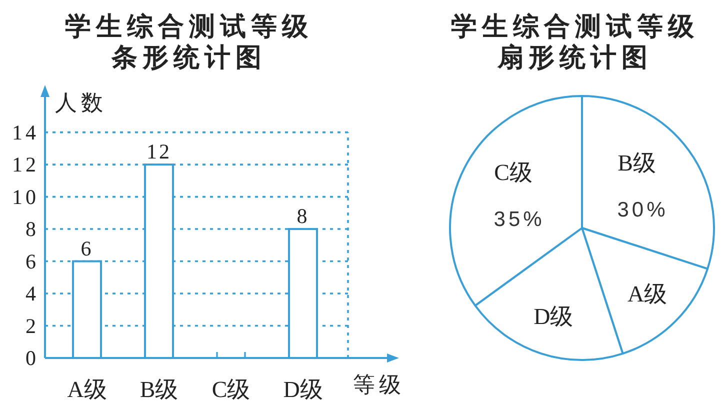 This screenshot has width=723, height=408. I want to click on data-label: 35%, so click(519, 220).